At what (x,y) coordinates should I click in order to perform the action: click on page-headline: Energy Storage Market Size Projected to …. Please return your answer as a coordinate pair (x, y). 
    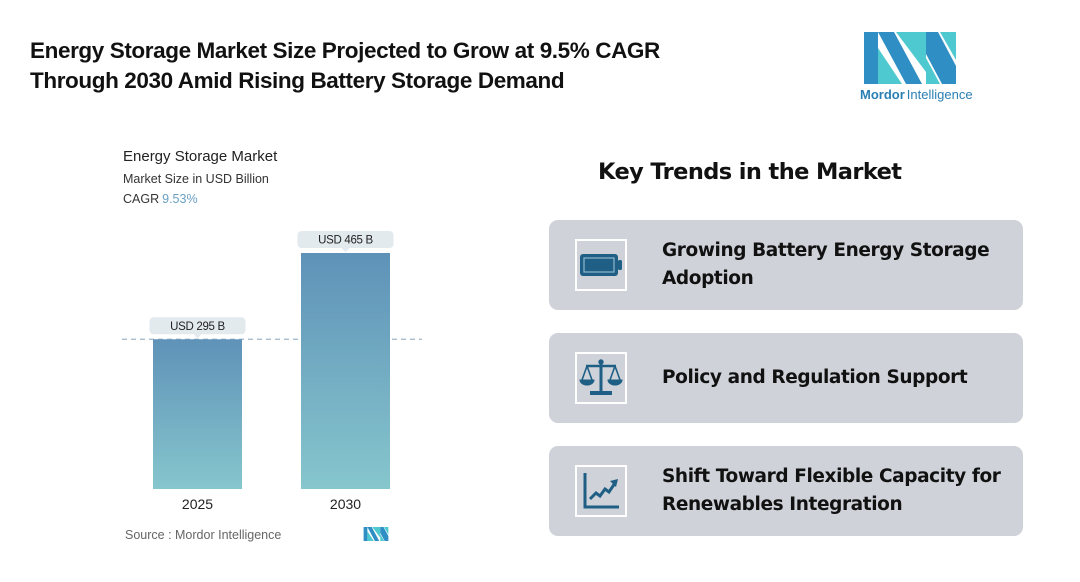
    Looking at the image, I should click on (410, 66).